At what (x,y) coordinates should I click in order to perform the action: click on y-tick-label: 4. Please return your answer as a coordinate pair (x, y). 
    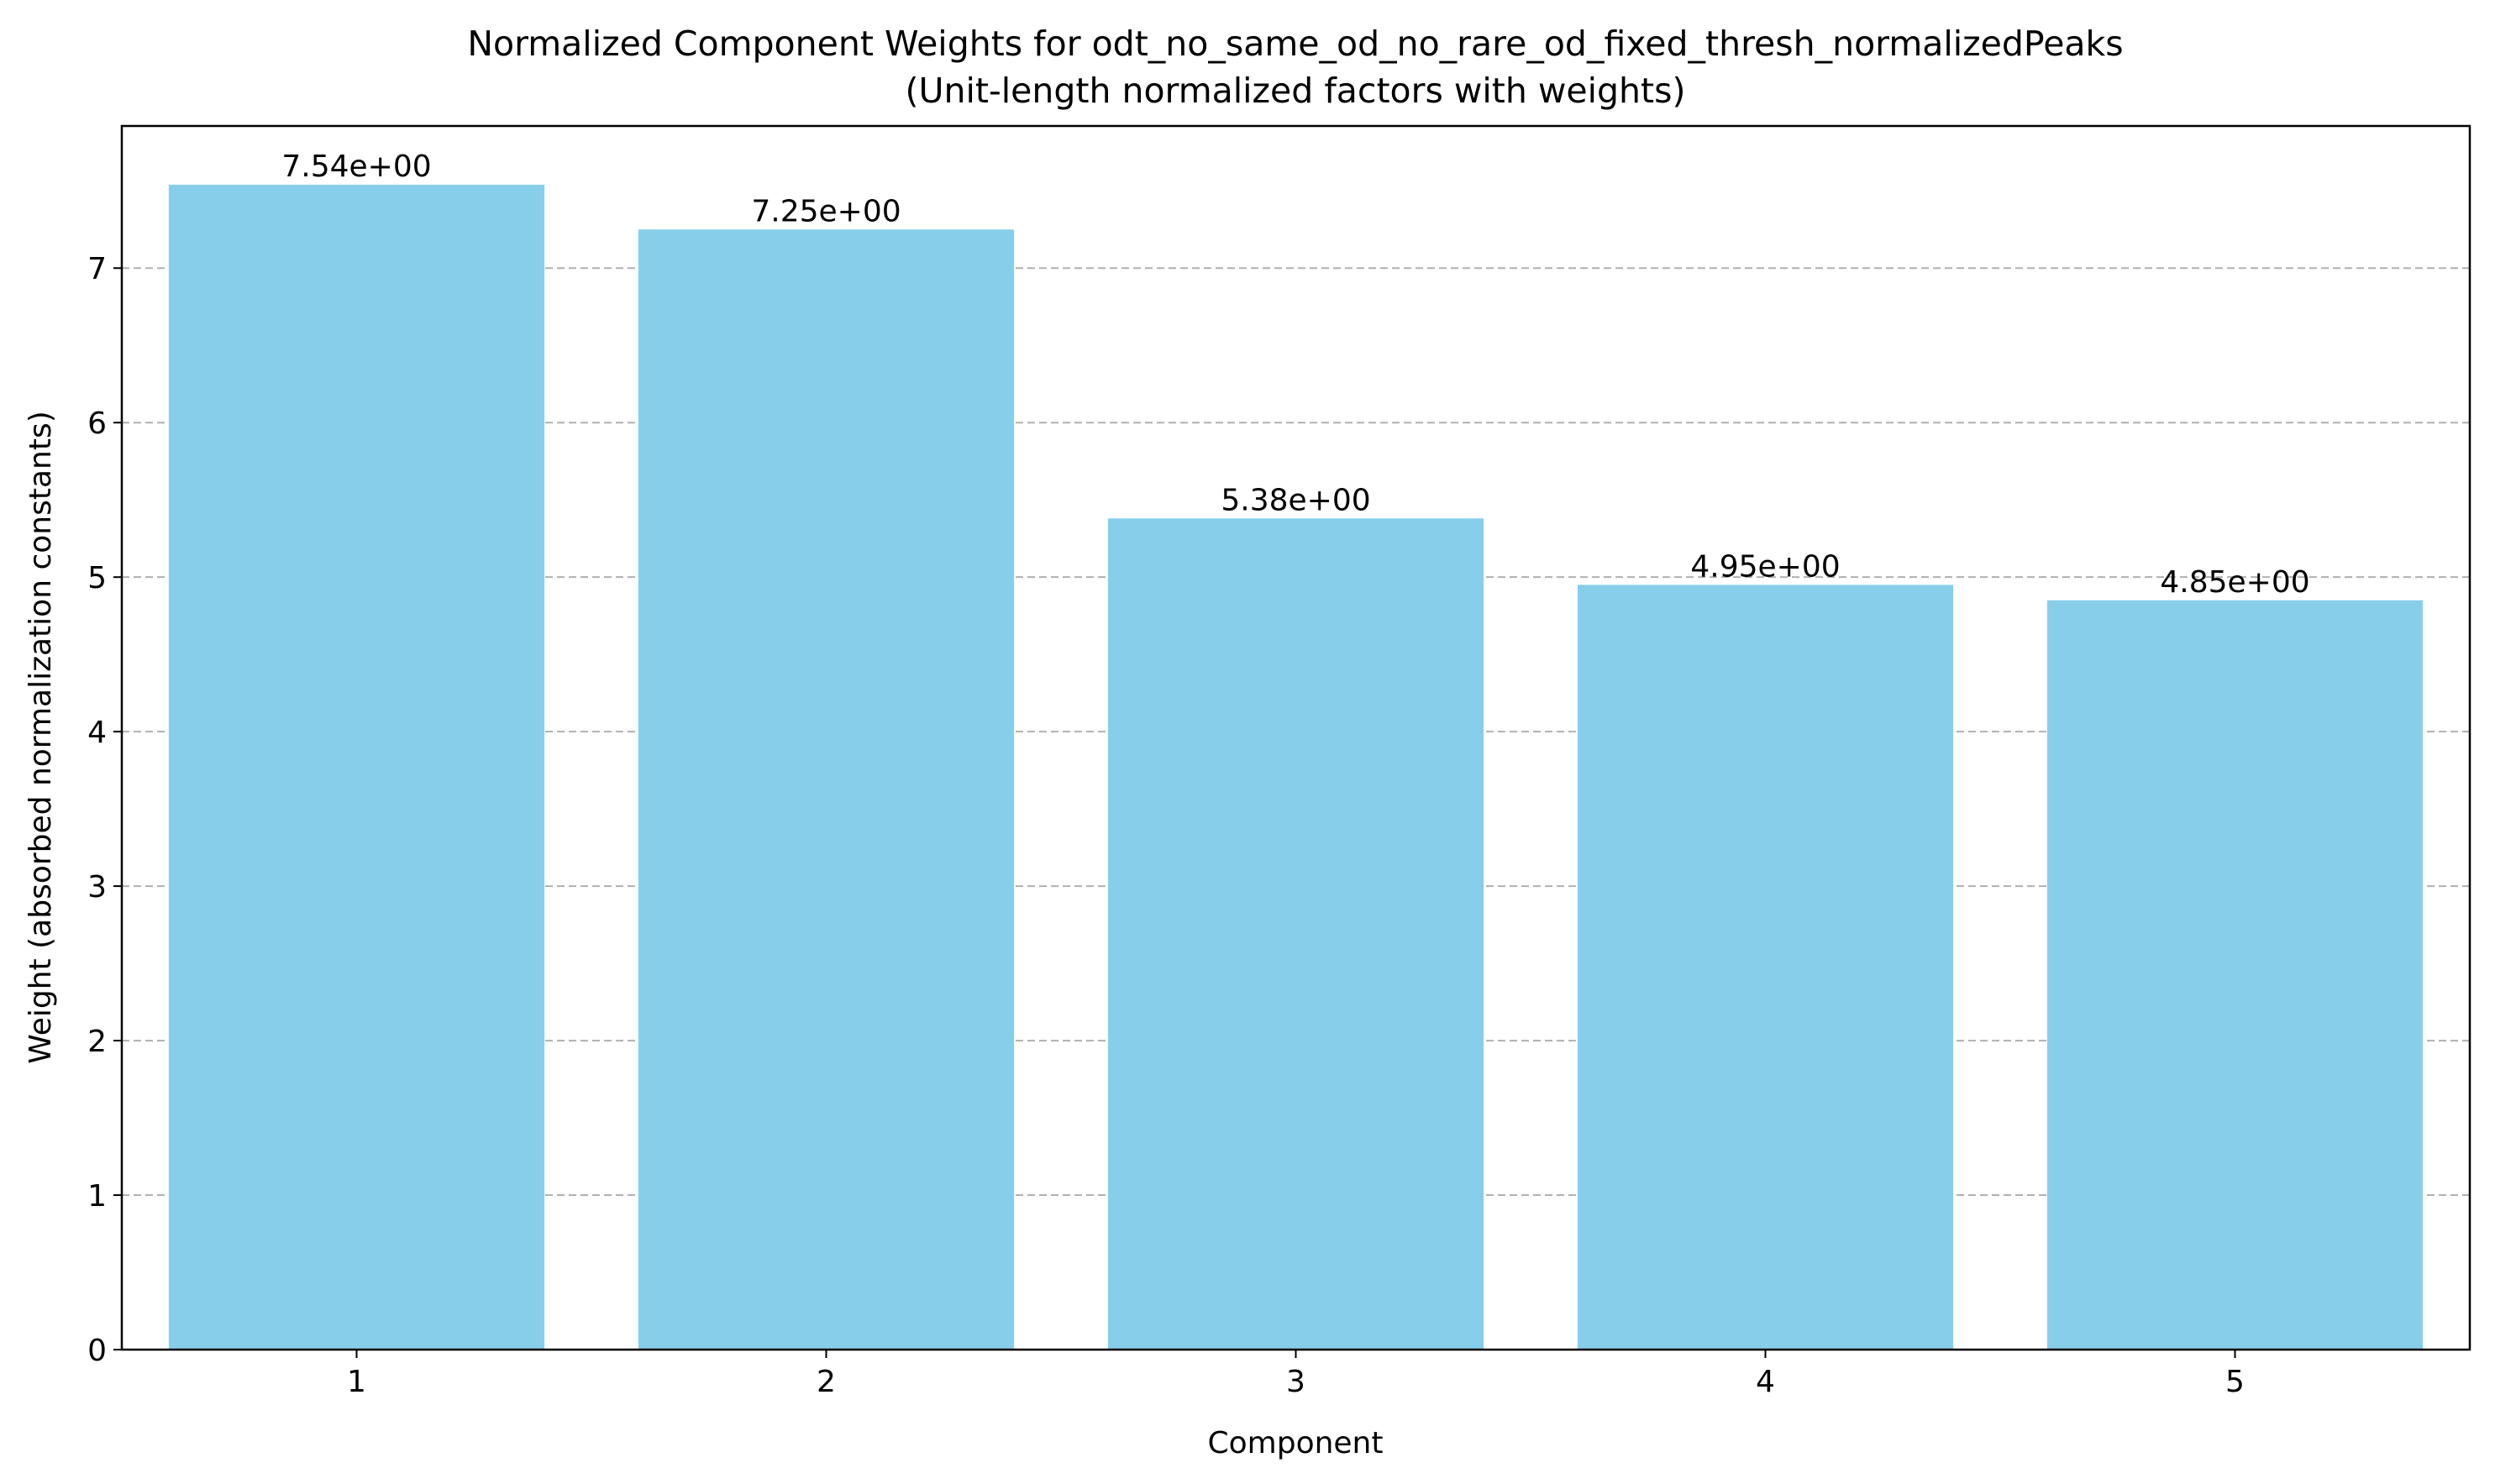
    Looking at the image, I should click on (97, 733).